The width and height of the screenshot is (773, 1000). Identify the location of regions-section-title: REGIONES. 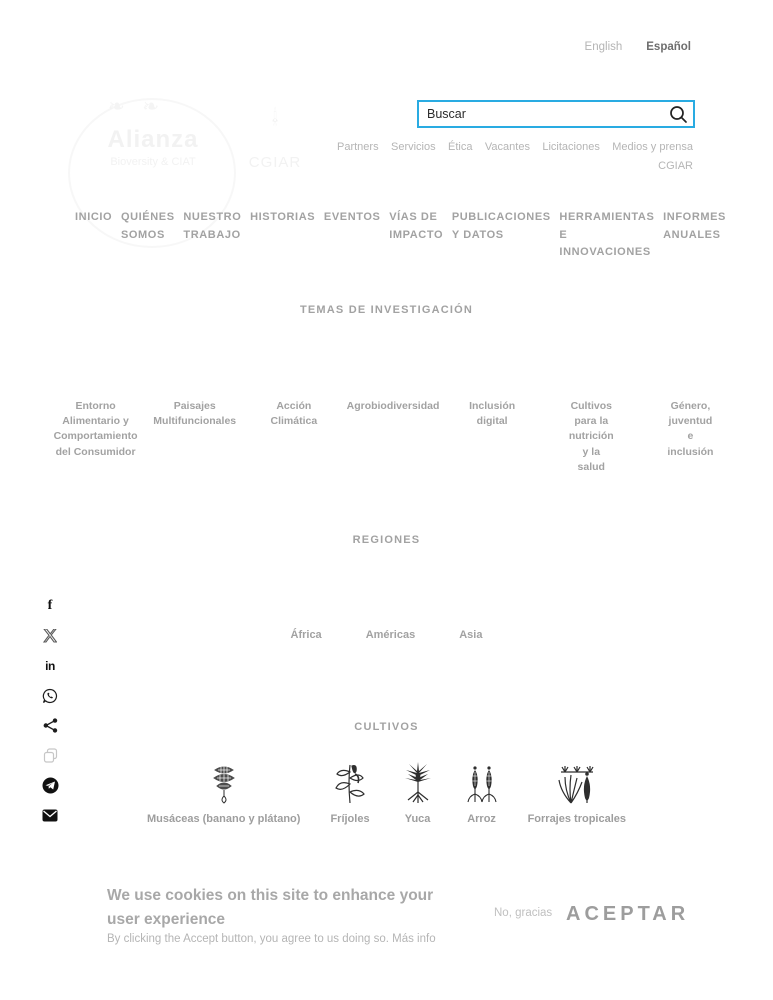
(386, 540).